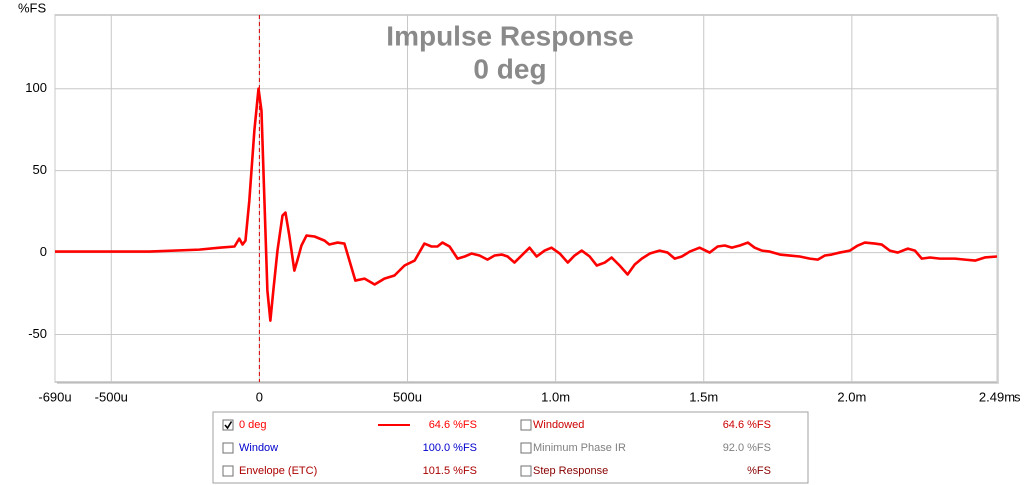 The width and height of the screenshot is (1024, 485). What do you see at coordinates (40, 169) in the screenshot?
I see `y-tick-label: 50` at bounding box center [40, 169].